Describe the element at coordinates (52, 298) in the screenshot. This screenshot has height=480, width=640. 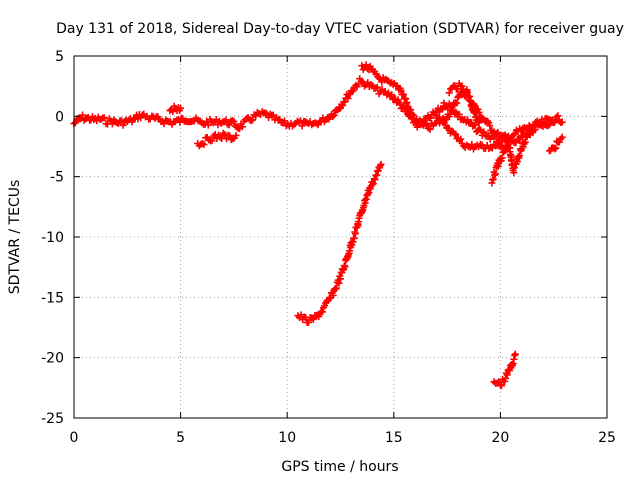
I see `y-tick-label: -15` at that location.